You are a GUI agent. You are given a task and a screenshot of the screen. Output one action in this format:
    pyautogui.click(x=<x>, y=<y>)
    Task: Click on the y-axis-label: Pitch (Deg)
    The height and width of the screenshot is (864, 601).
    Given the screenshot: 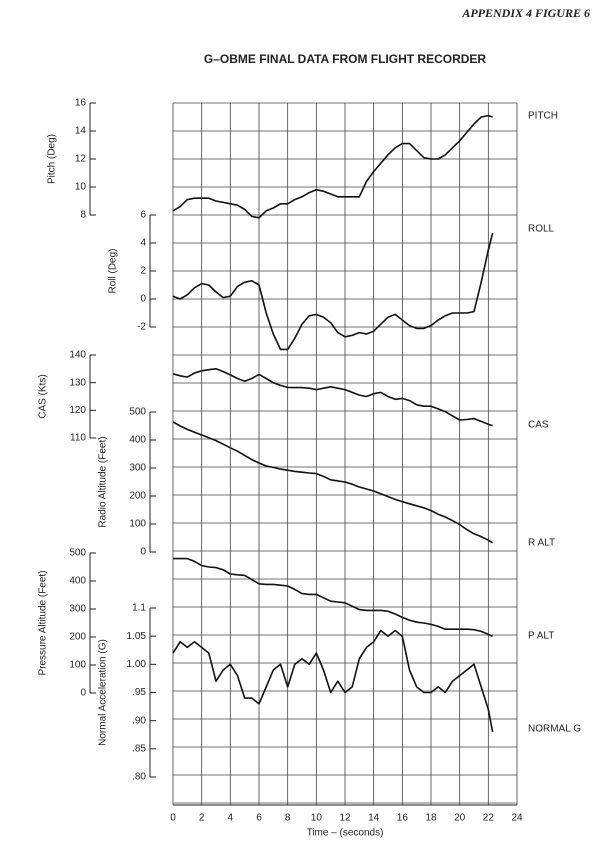 What is the action you would take?
    pyautogui.click(x=52, y=159)
    